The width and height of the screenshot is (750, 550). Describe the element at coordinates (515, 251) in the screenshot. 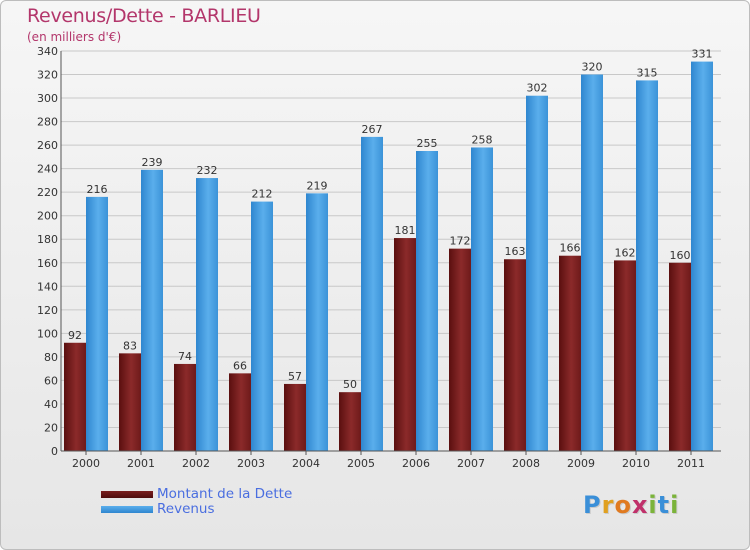

I see `value-label-debt: 163` at that location.